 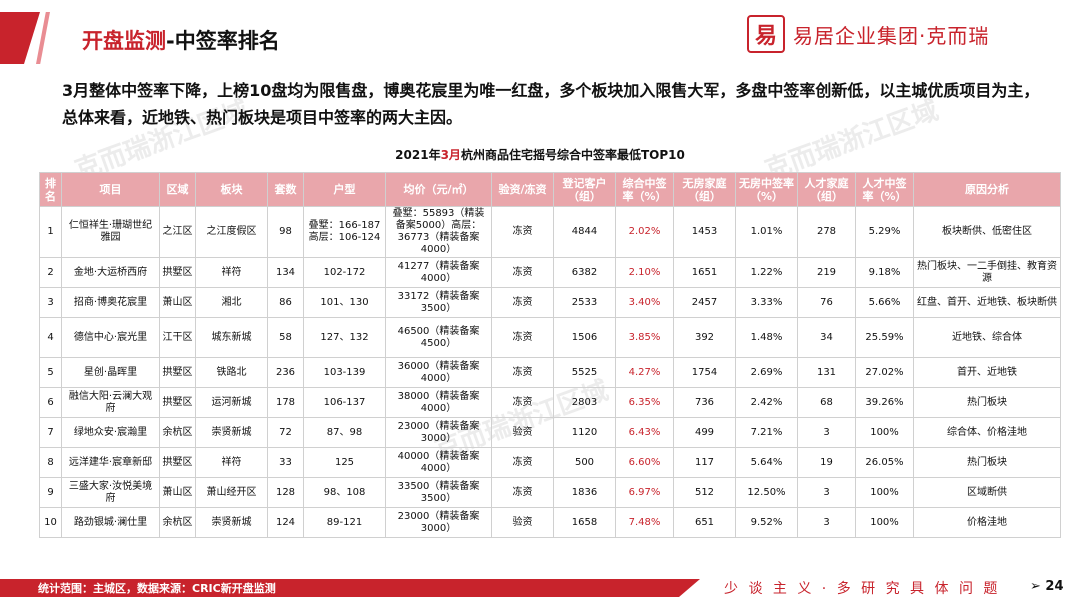 I want to click on table-cell: 12.50%, so click(x=766, y=492).